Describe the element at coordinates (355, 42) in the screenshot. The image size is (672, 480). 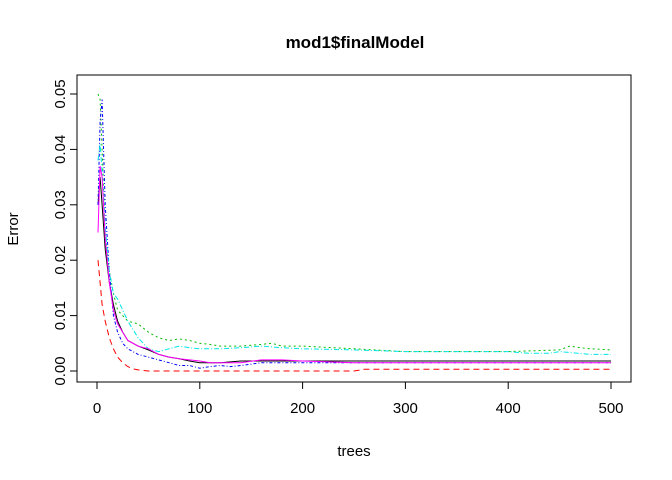
I see `chart-title: mod1$finalModel` at that location.